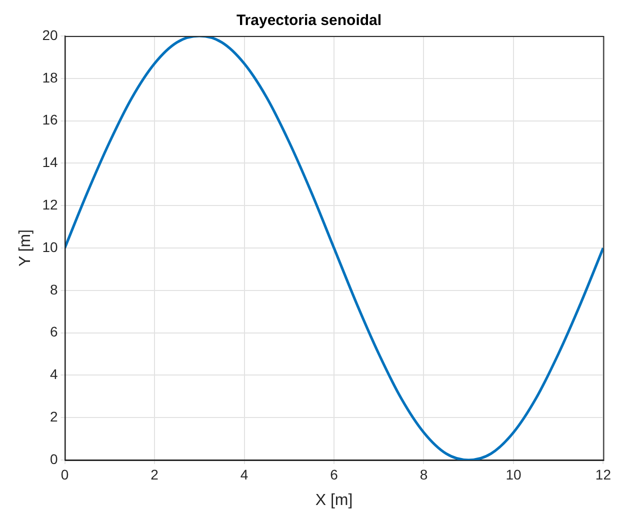 This screenshot has width=622, height=522. What do you see at coordinates (54, 374) in the screenshot?
I see `y-tick-label: 4` at bounding box center [54, 374].